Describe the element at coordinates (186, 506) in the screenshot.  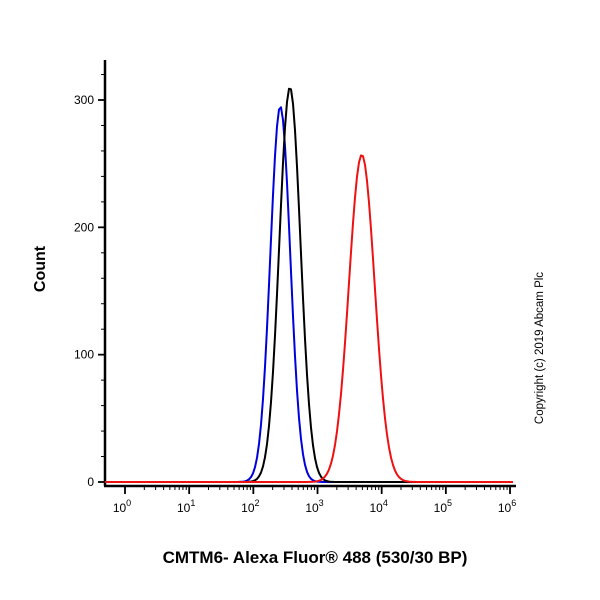
I see `x-tick-label: 10¹` at that location.